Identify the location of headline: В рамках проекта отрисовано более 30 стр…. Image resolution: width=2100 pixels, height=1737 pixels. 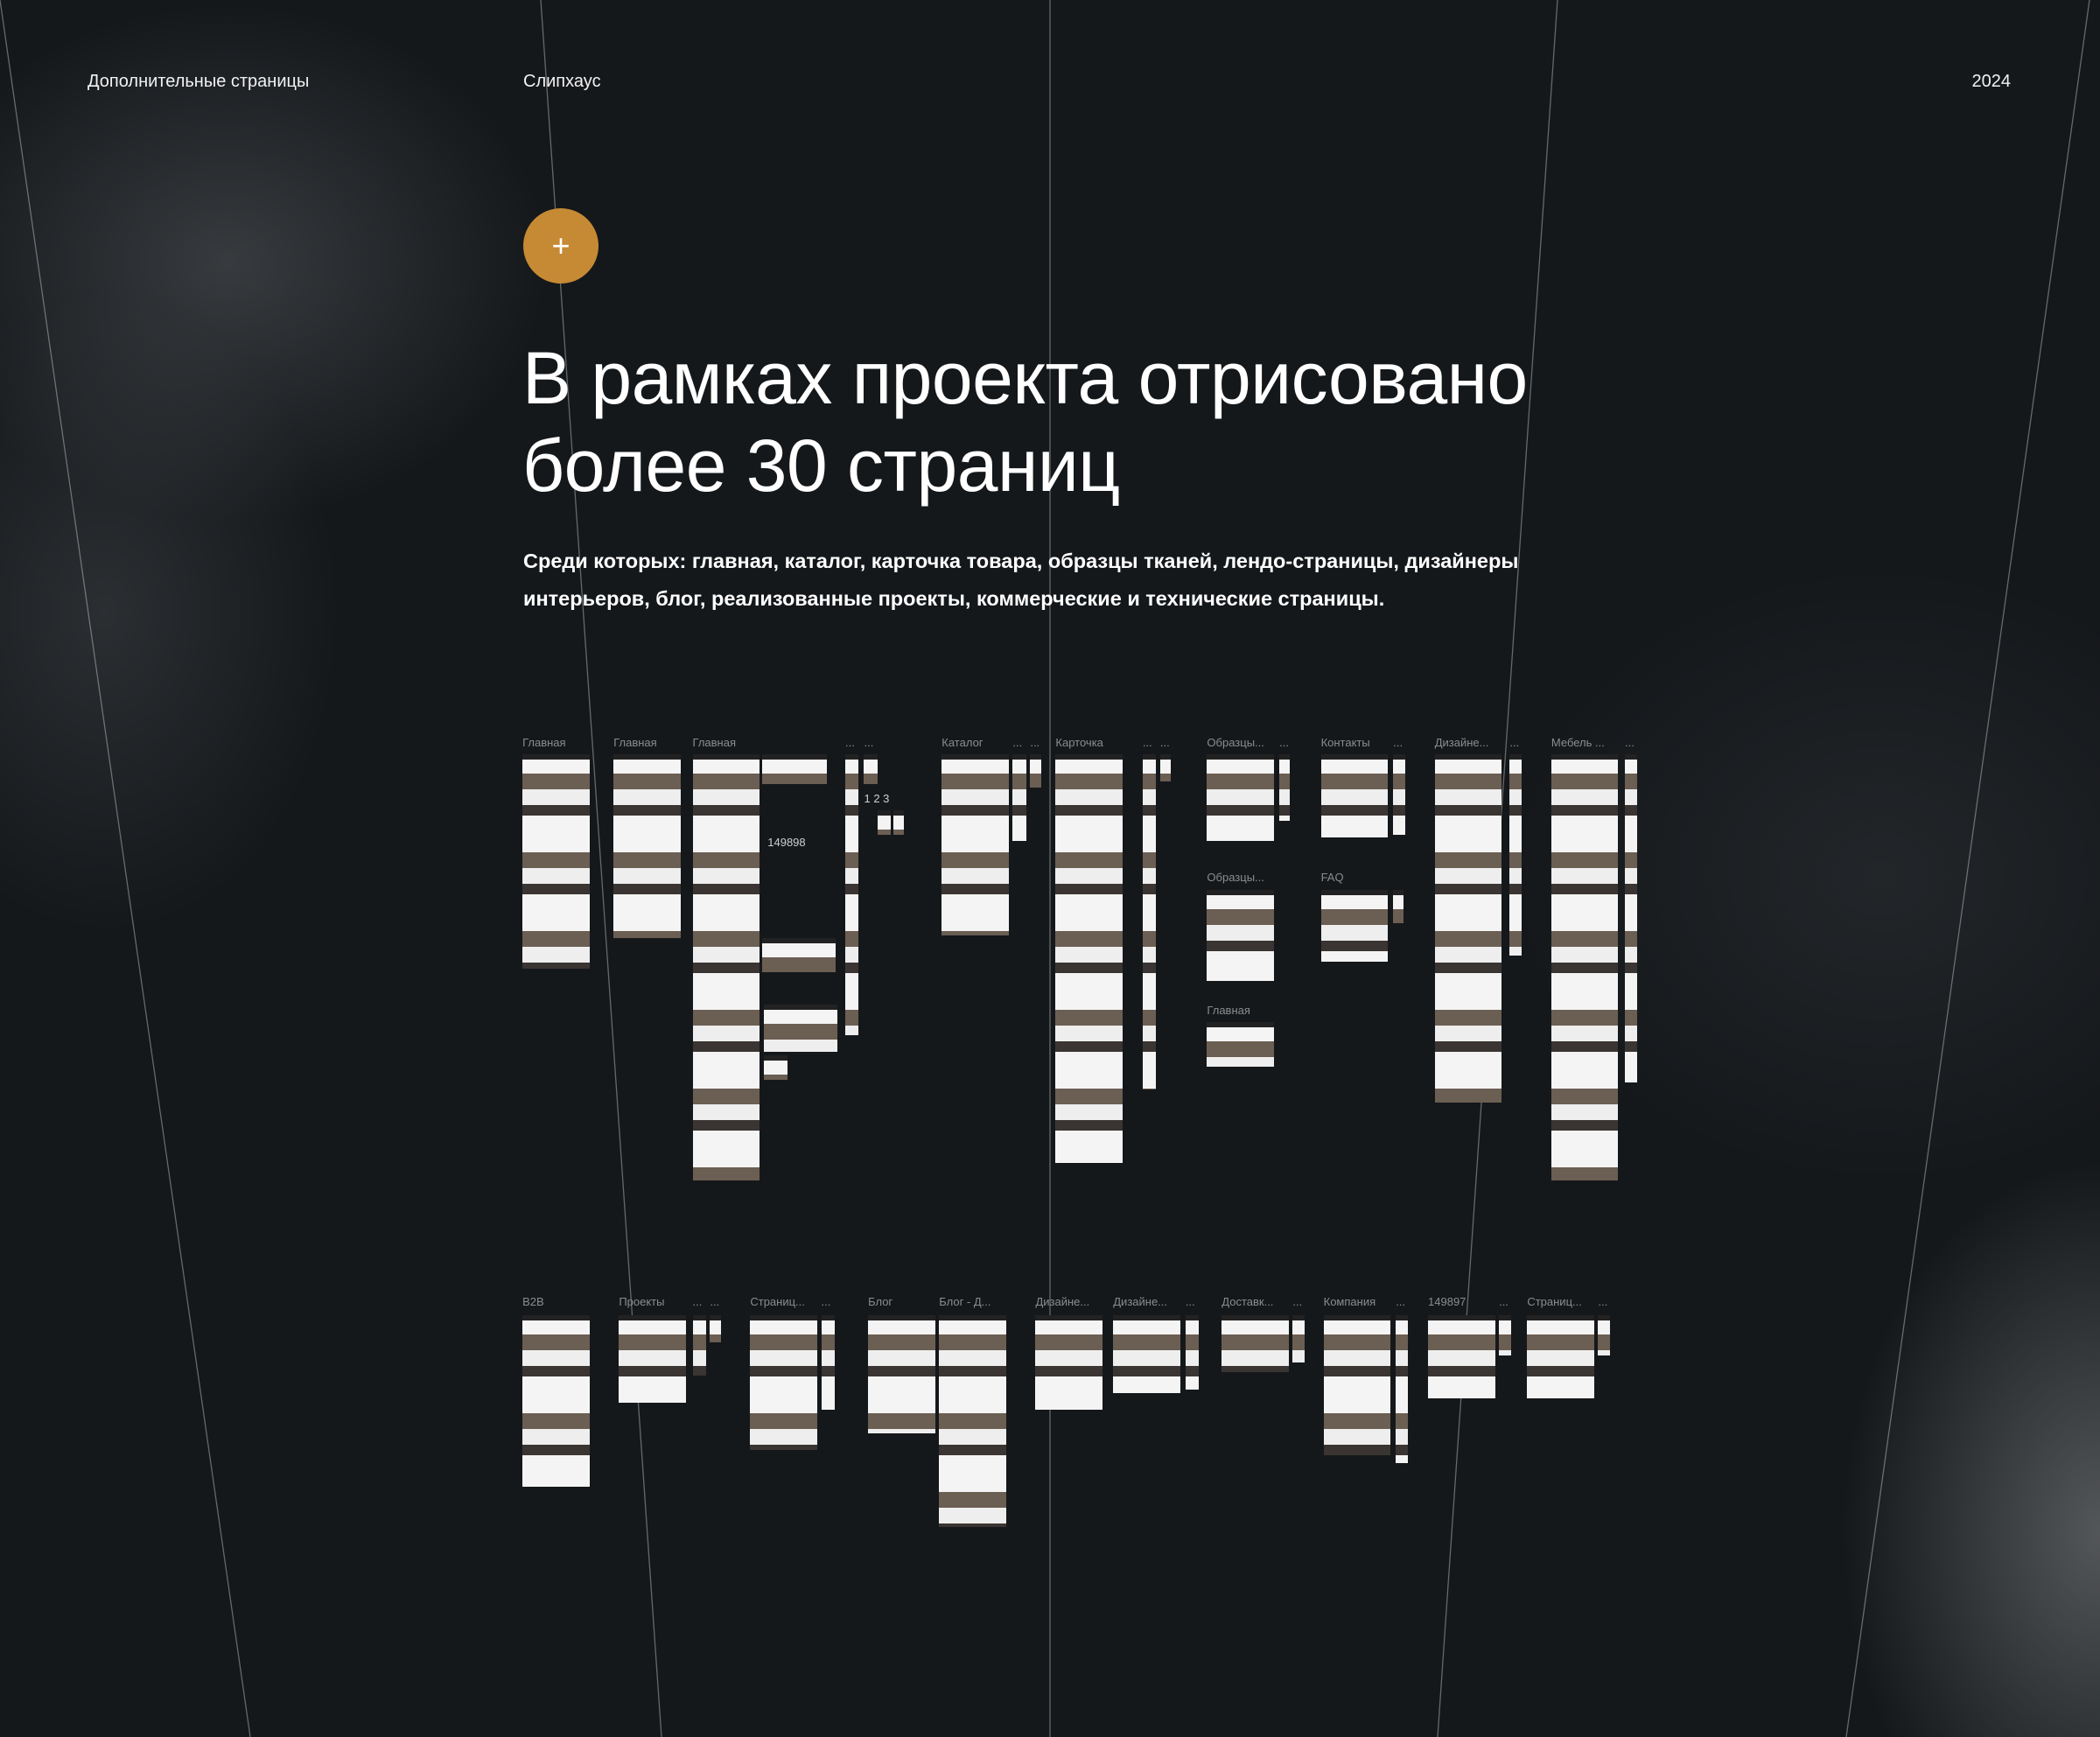
(1025, 422).